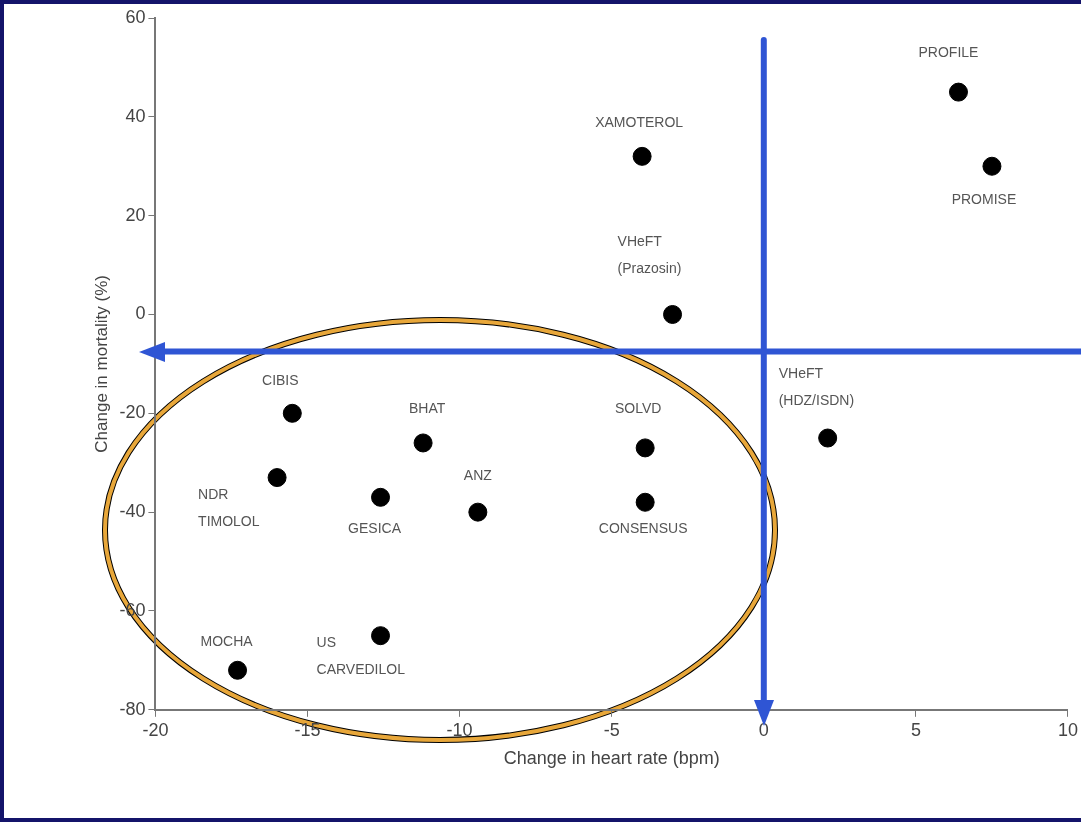 This screenshot has width=1081, height=822. Describe the element at coordinates (478, 475) in the screenshot. I see `annotation: ANZ` at that location.